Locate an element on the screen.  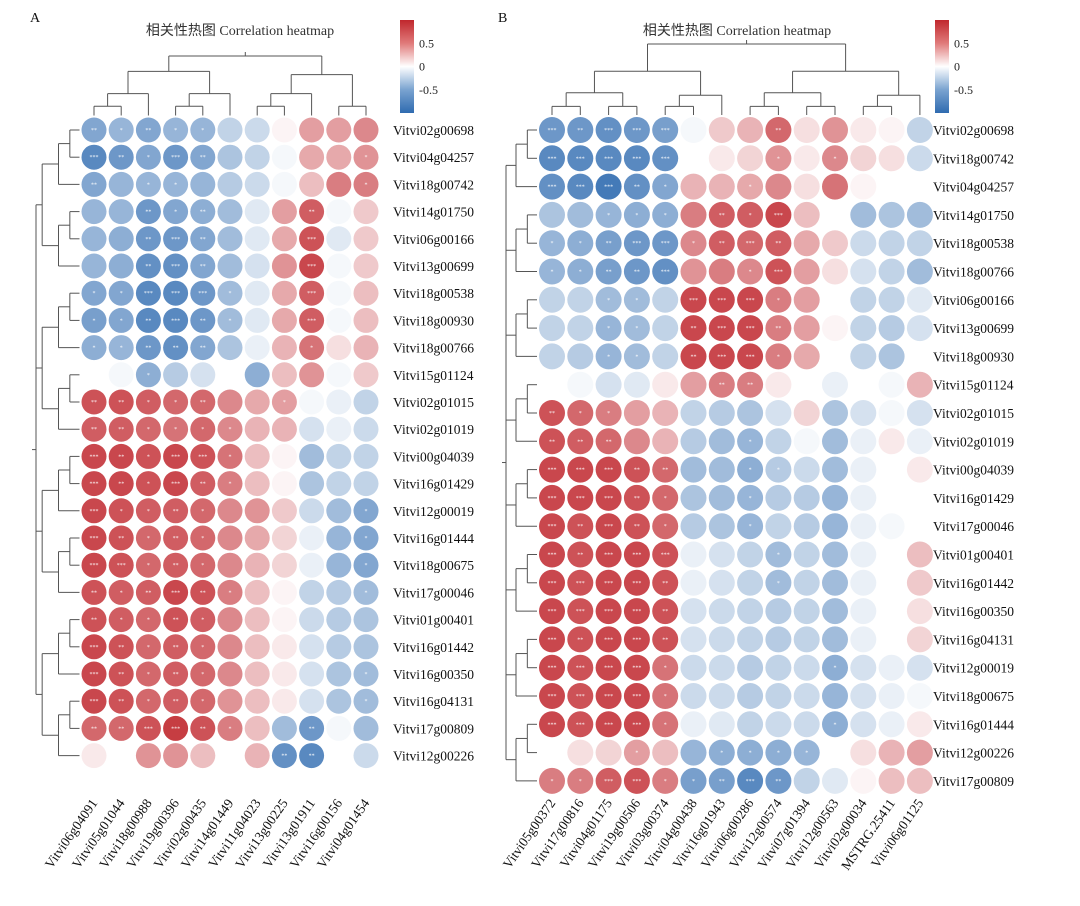
row-label: Vitvi18g00675 is located at coordinates (973, 696).